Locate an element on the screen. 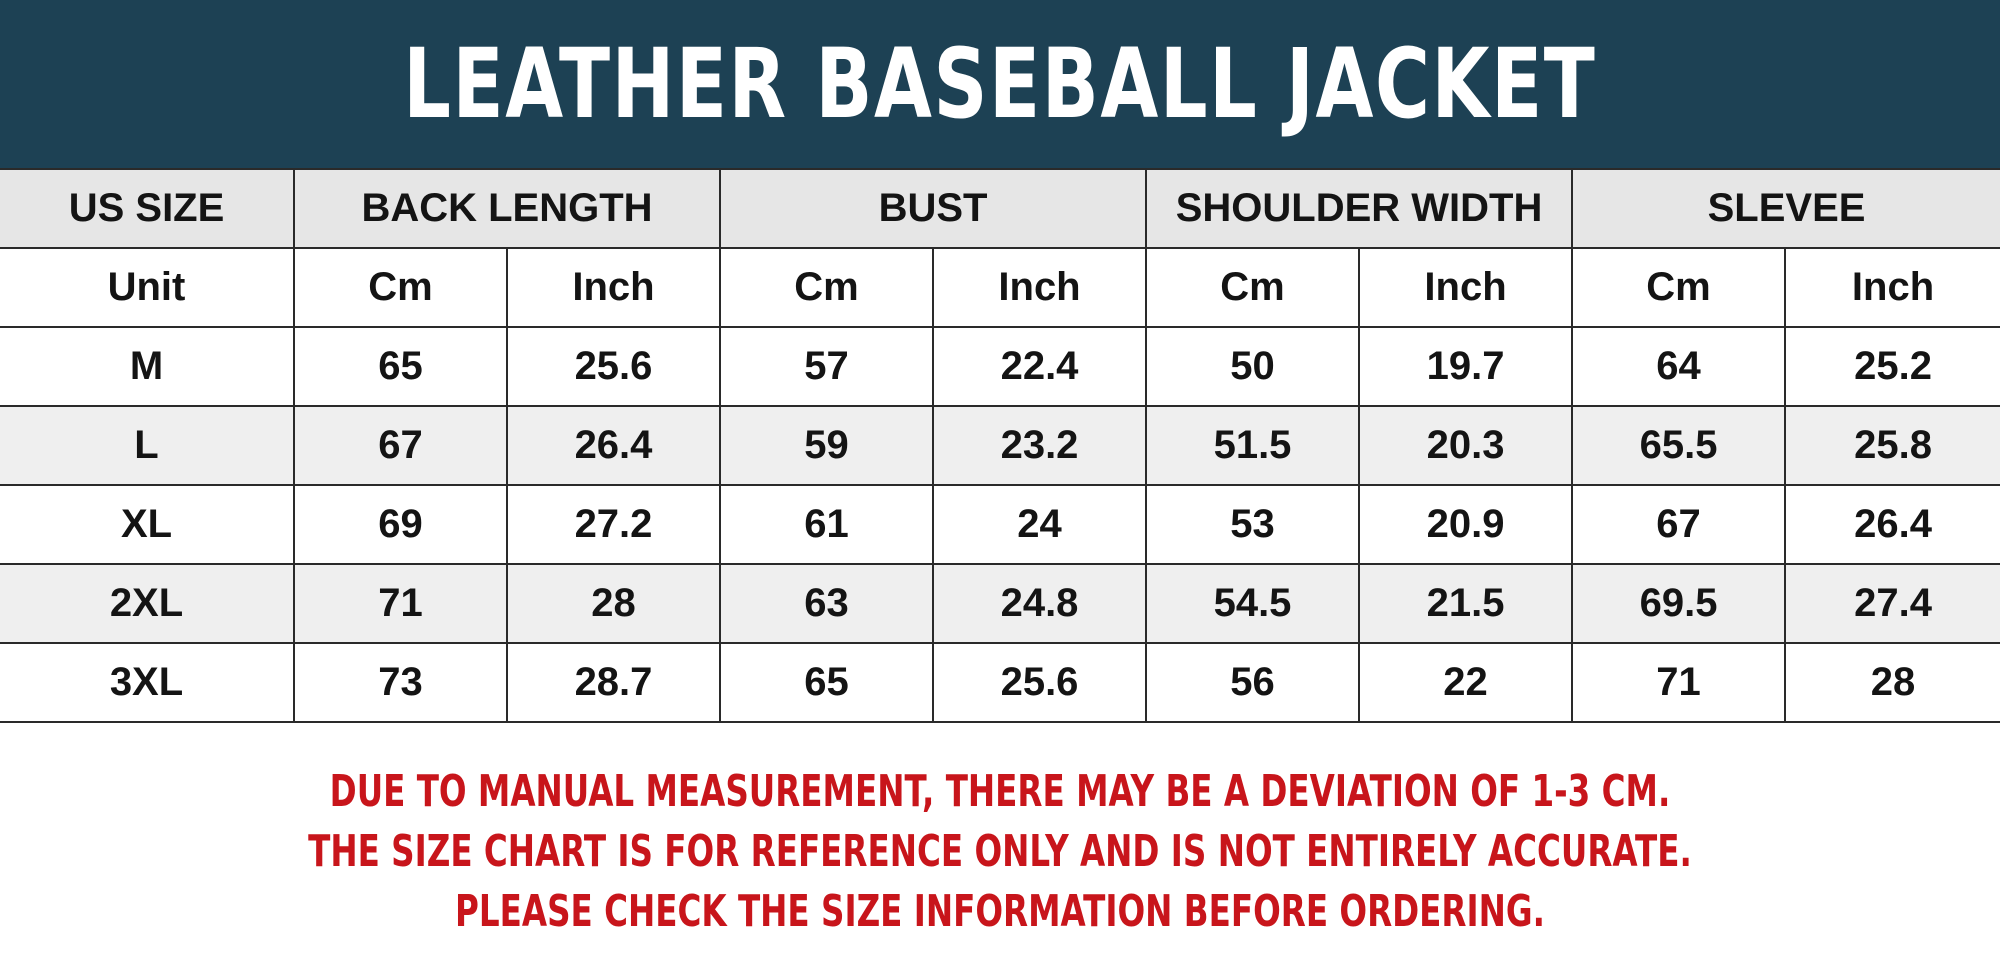 The height and width of the screenshot is (975, 2000). page-title: LEATHER BASEBALL JACKET is located at coordinates (1000, 84).